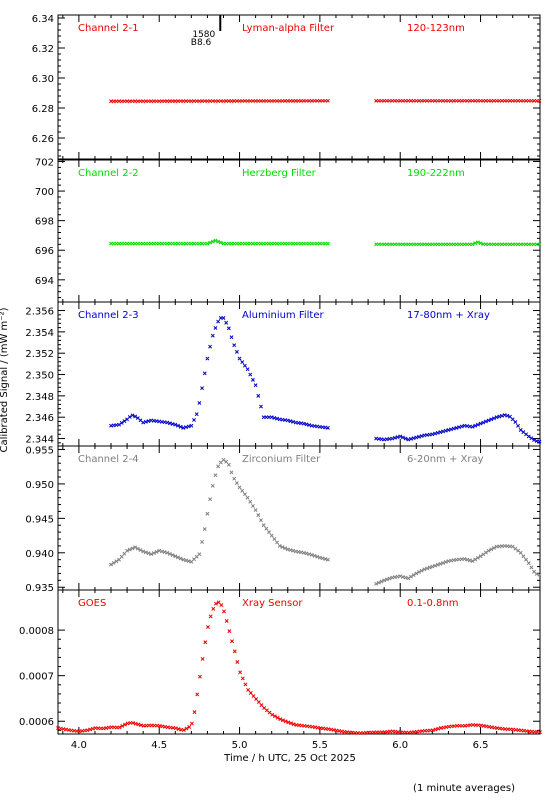 The width and height of the screenshot is (550, 800). I want to click on y-tick-label: 0.0008, so click(36, 631).